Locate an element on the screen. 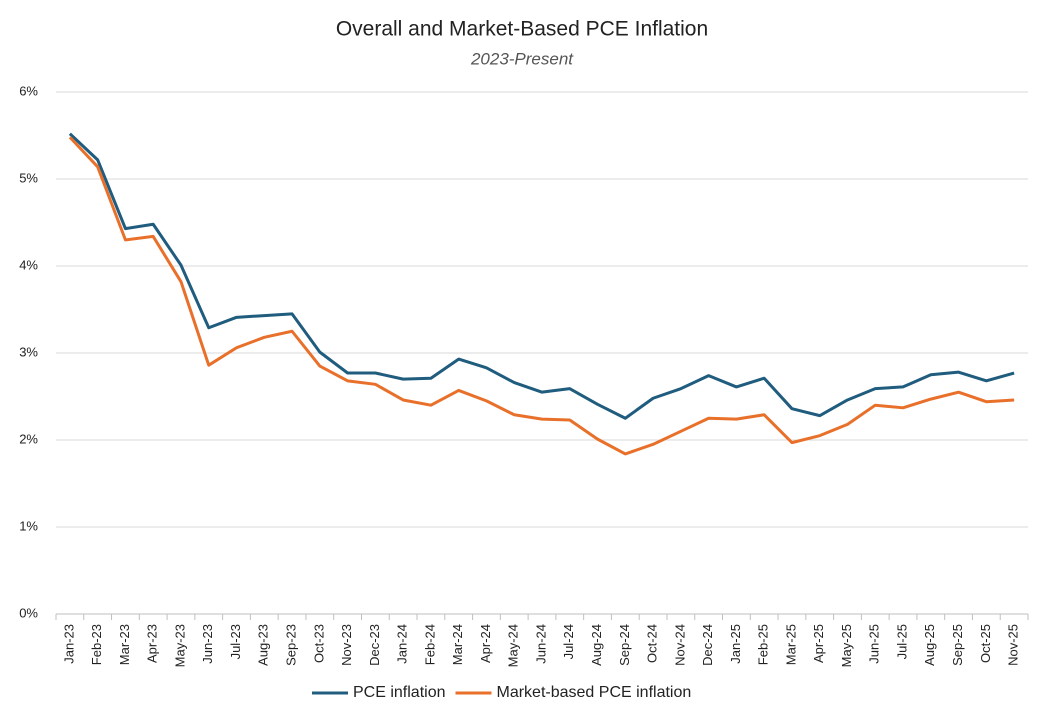 The height and width of the screenshot is (720, 1044). x-tick-label: Apr-24 is located at coordinates (485, 643).